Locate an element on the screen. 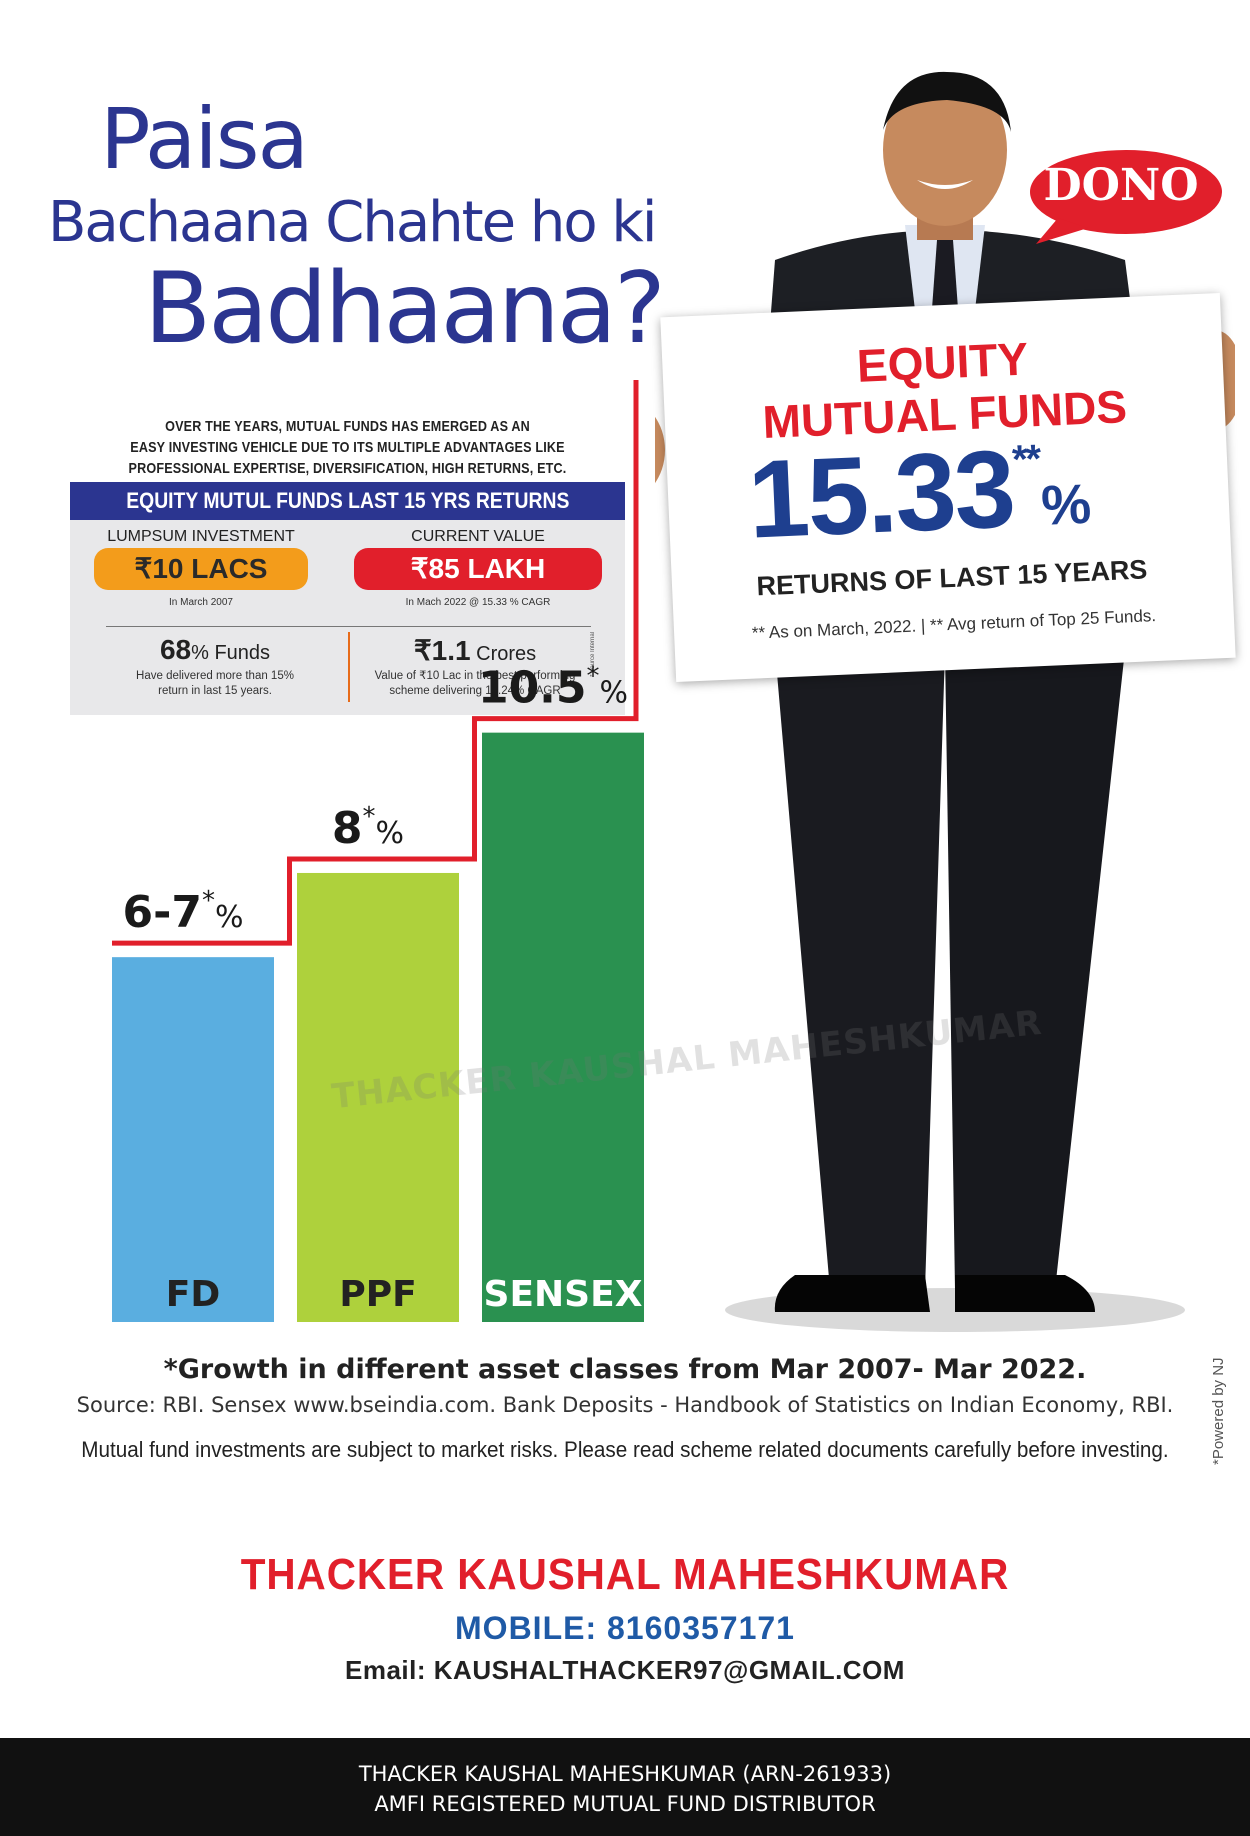 The width and height of the screenshot is (1250, 1836). bar-ppf is located at coordinates (378, 1097).